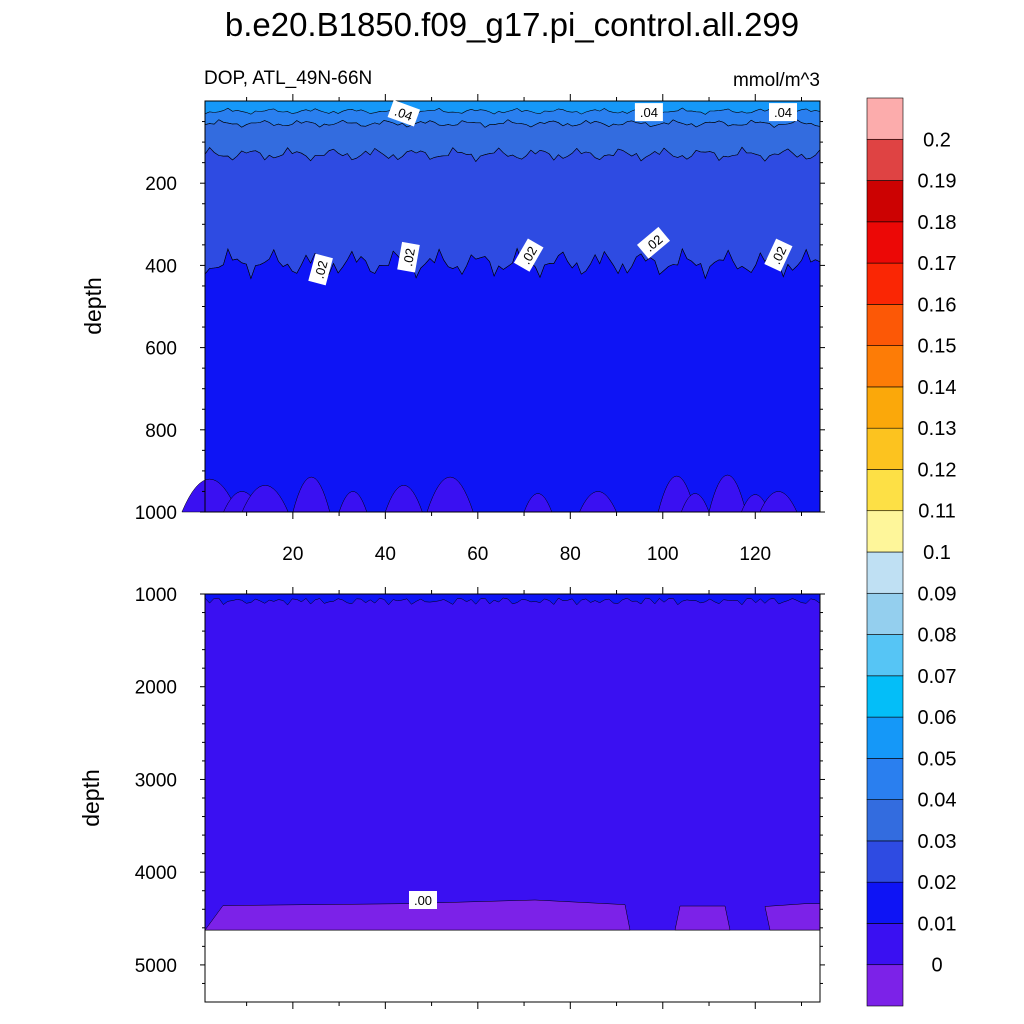 Image resolution: width=1024 pixels, height=1024 pixels. What do you see at coordinates (663, 554) in the screenshot?
I see `x-tick-label: 100` at bounding box center [663, 554].